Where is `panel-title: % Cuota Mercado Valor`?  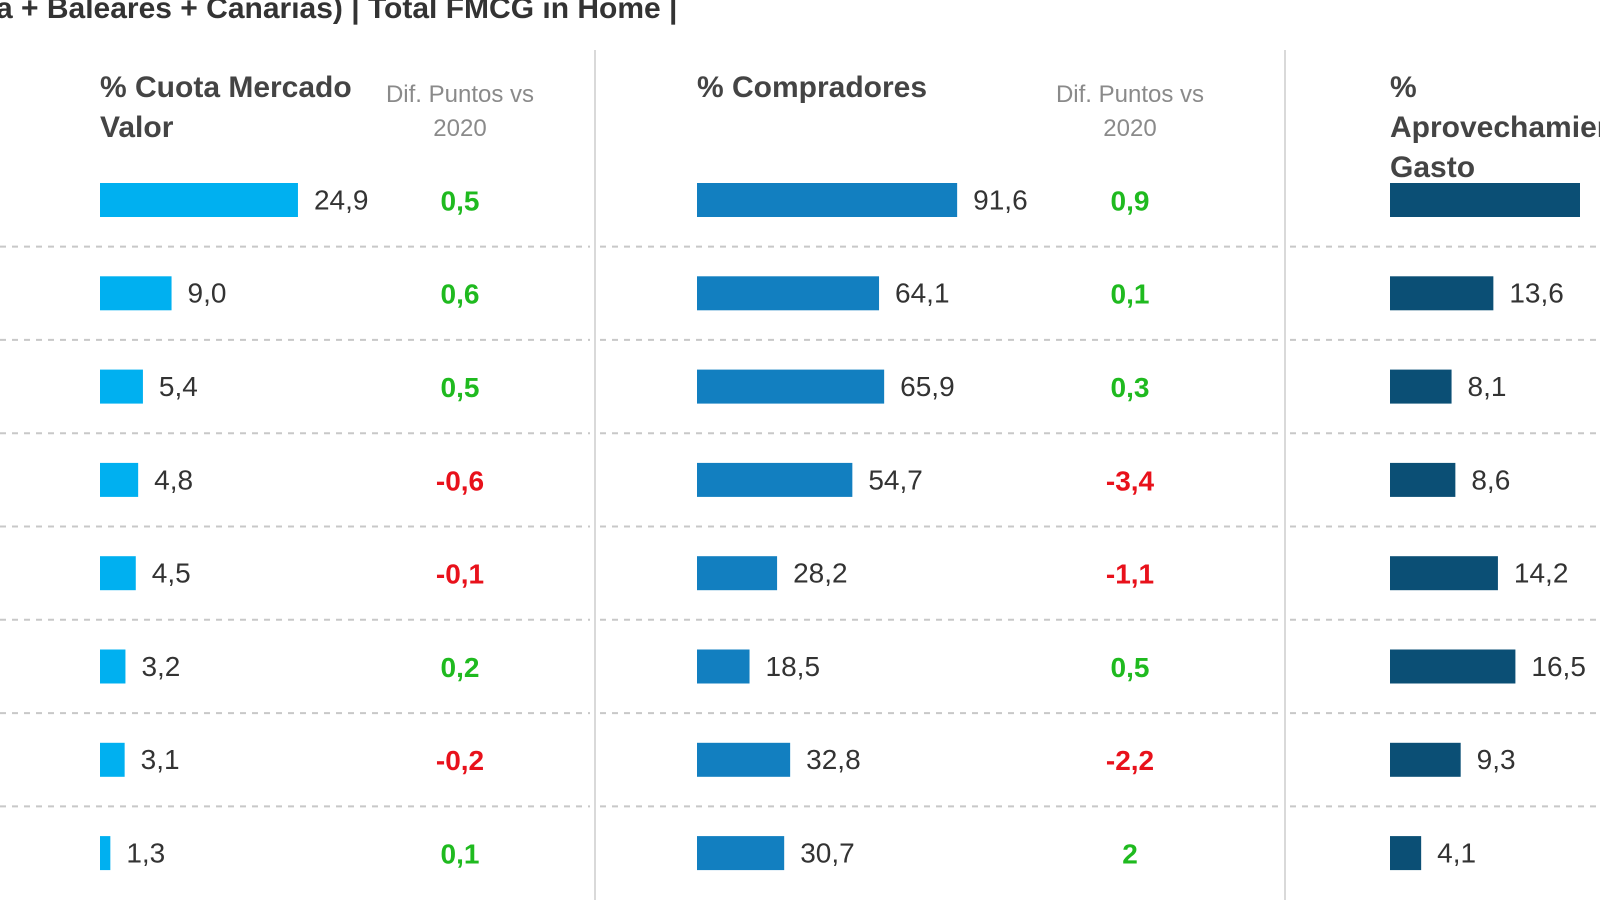 panel-title: % Cuota Mercado Valor is located at coordinates (226, 107).